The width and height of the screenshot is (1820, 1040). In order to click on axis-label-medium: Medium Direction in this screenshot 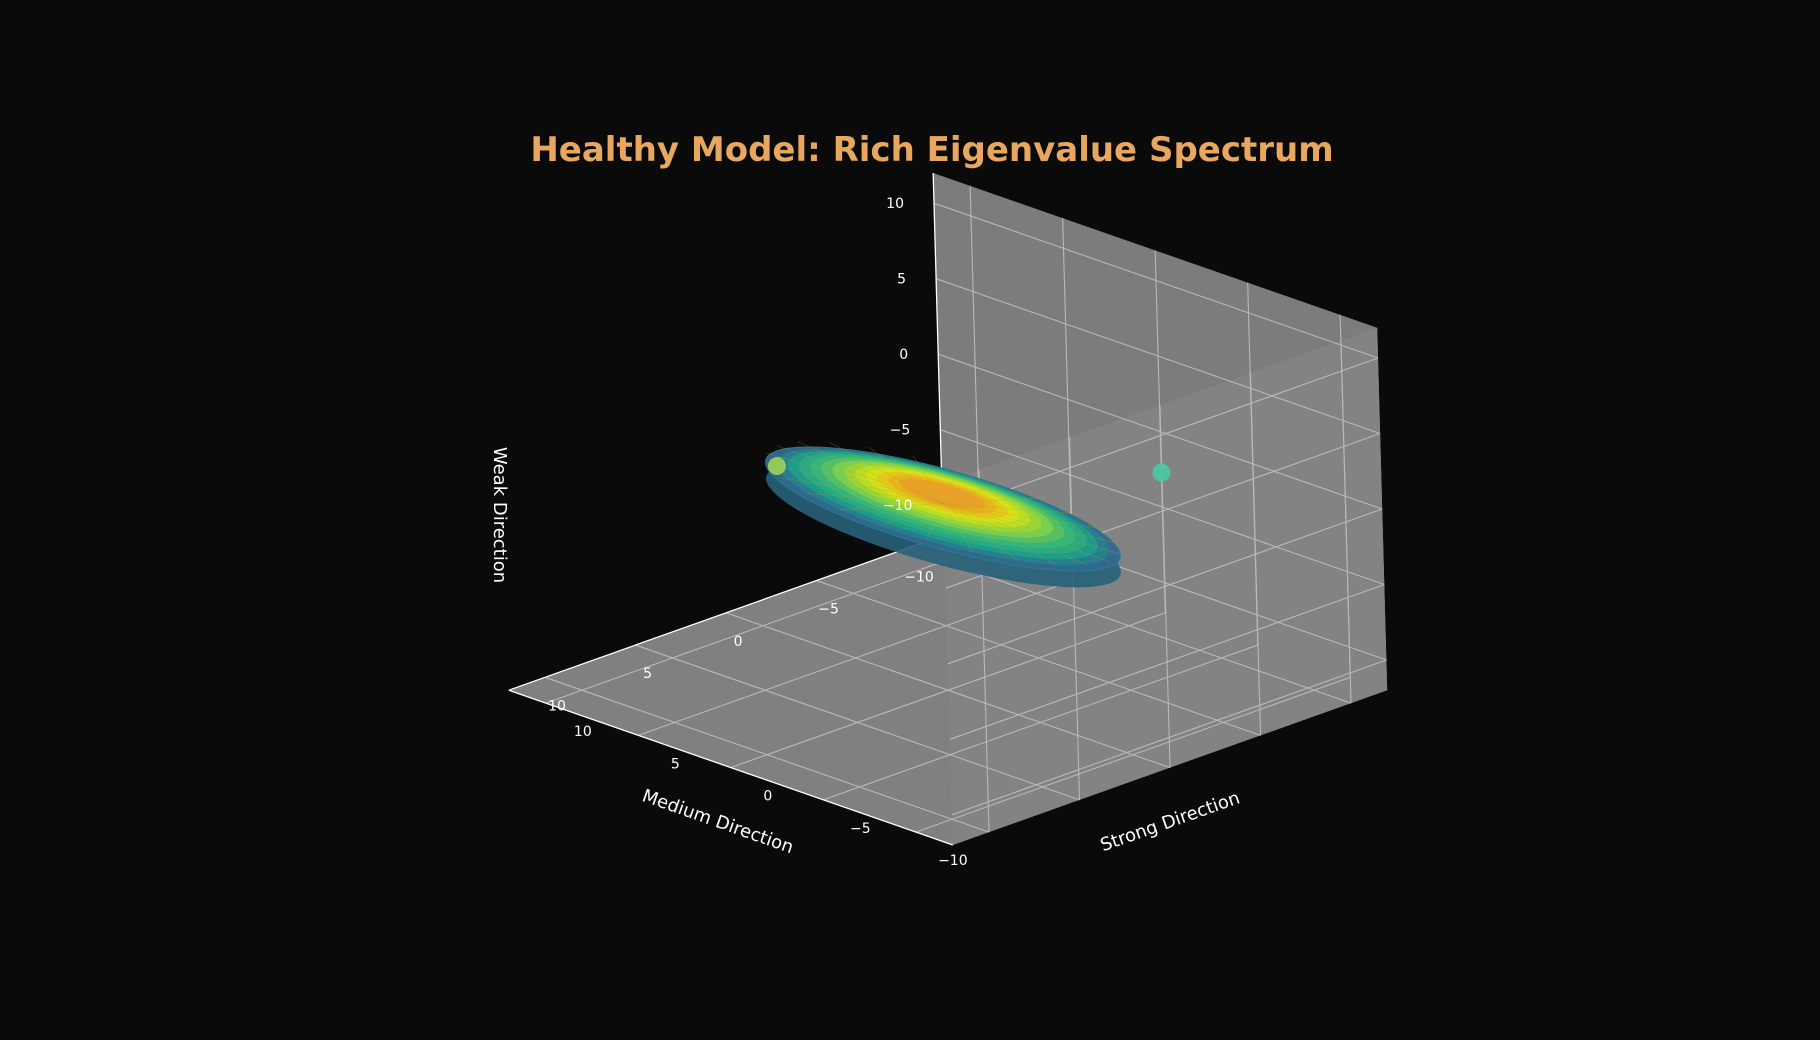, I will do `click(717, 821)`.